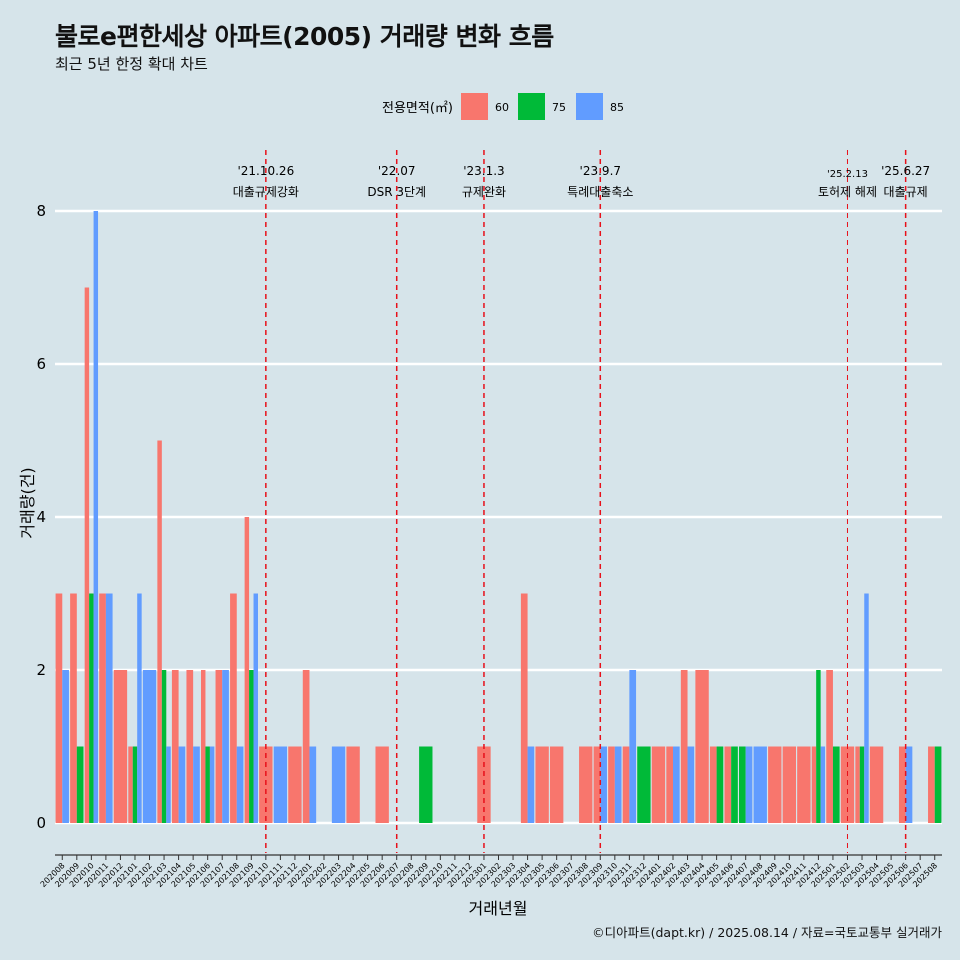 The height and width of the screenshot is (960, 960). What do you see at coordinates (397, 171) in the screenshot?
I see `event-date: '22.07` at bounding box center [397, 171].